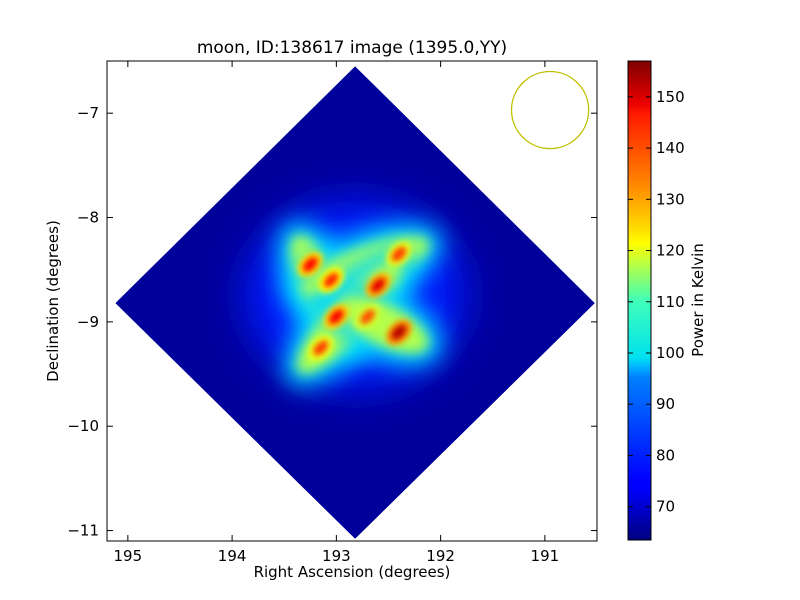 This screenshot has width=800, height=600. What do you see at coordinates (698, 300) in the screenshot?
I see `colorbar-label: Power in Kelvin` at bounding box center [698, 300].